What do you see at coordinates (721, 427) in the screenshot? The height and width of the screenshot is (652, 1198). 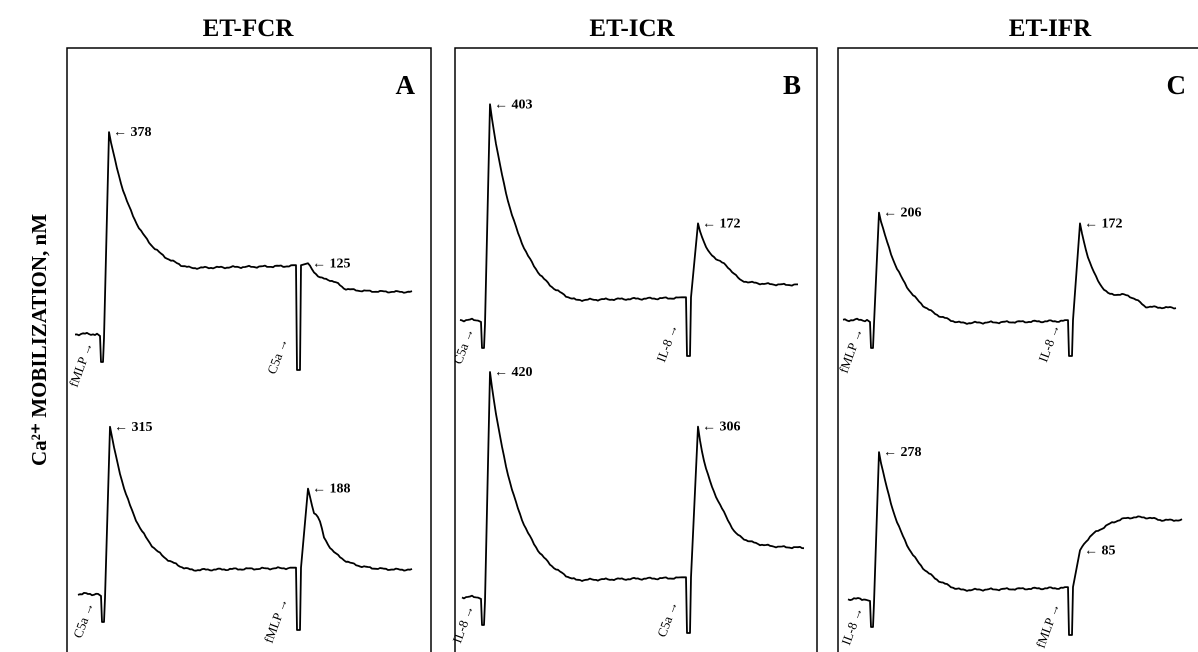 I see `peak-value-label: ← 306` at bounding box center [721, 427].